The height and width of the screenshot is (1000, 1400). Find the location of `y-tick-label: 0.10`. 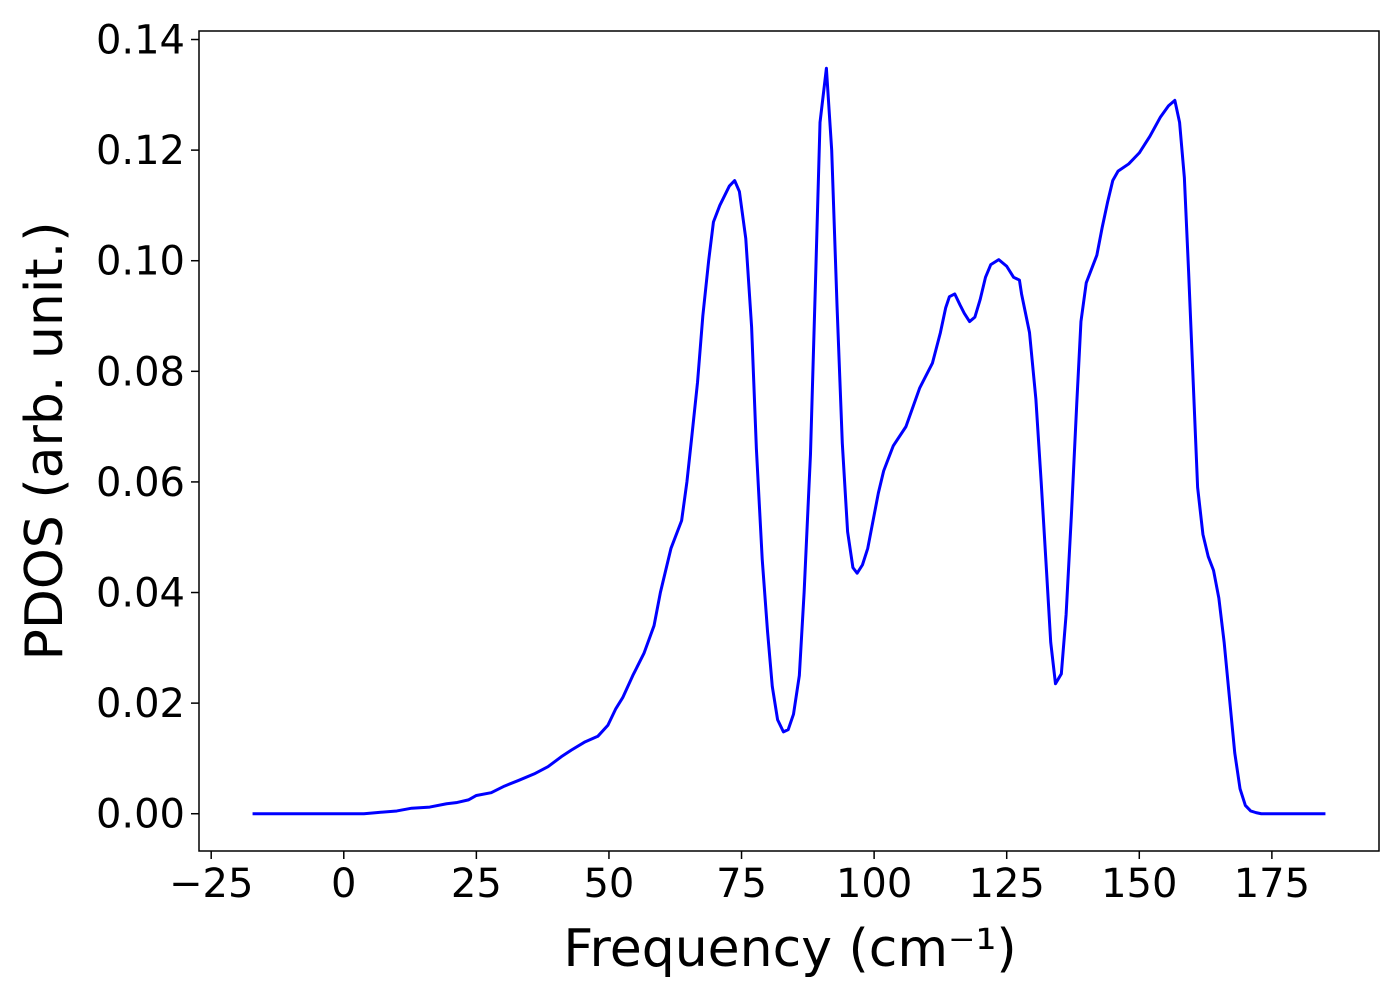

y-tick-label: 0.10 is located at coordinates (140, 262).